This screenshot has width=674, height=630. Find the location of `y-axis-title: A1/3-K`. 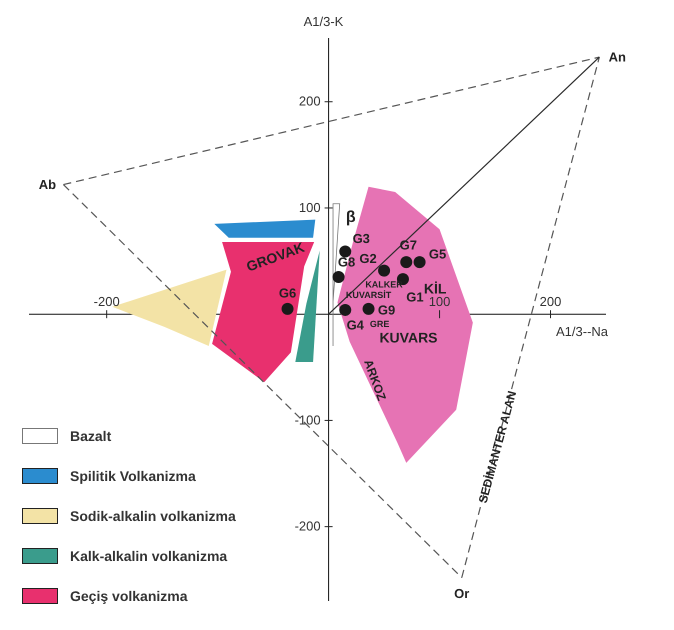

y-axis-title: A1/3-K is located at coordinates (324, 21).